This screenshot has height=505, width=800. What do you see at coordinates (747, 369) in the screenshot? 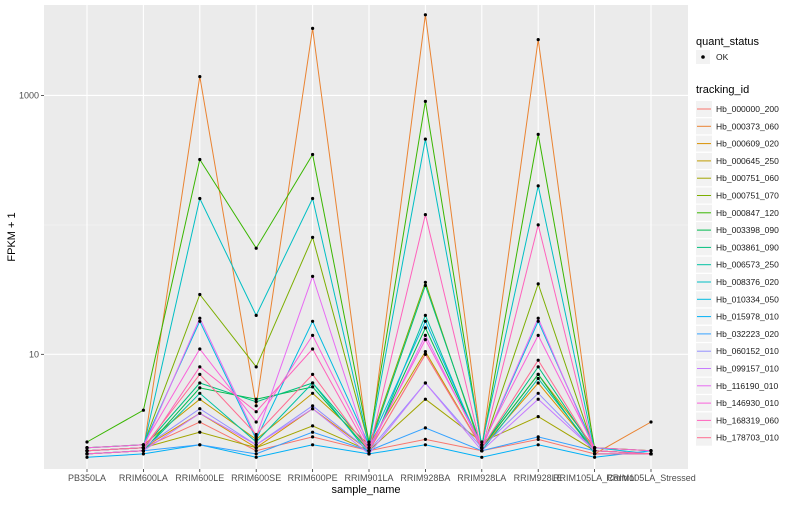
I see `legend-label-Hb_099157_010: Hb_099157_010` at bounding box center [747, 369].